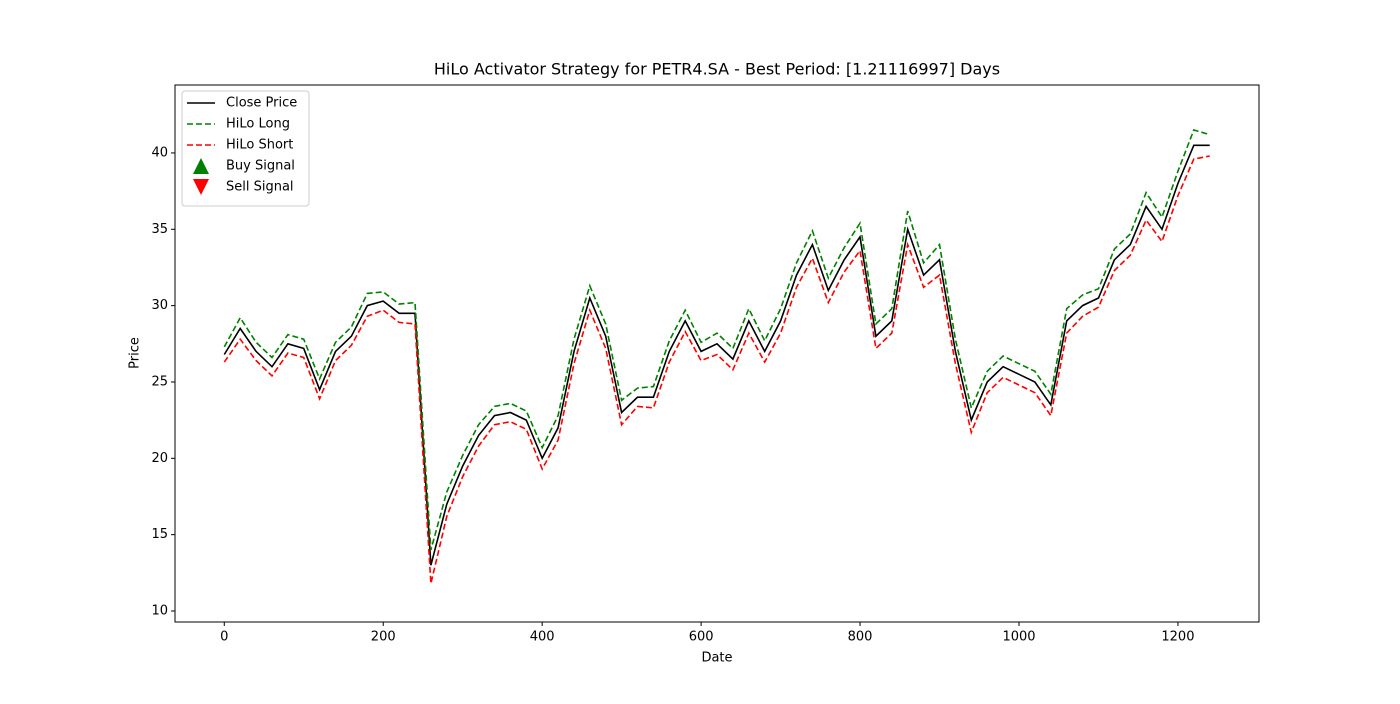 The width and height of the screenshot is (1400, 704). I want to click on legend-box, so click(245, 148).